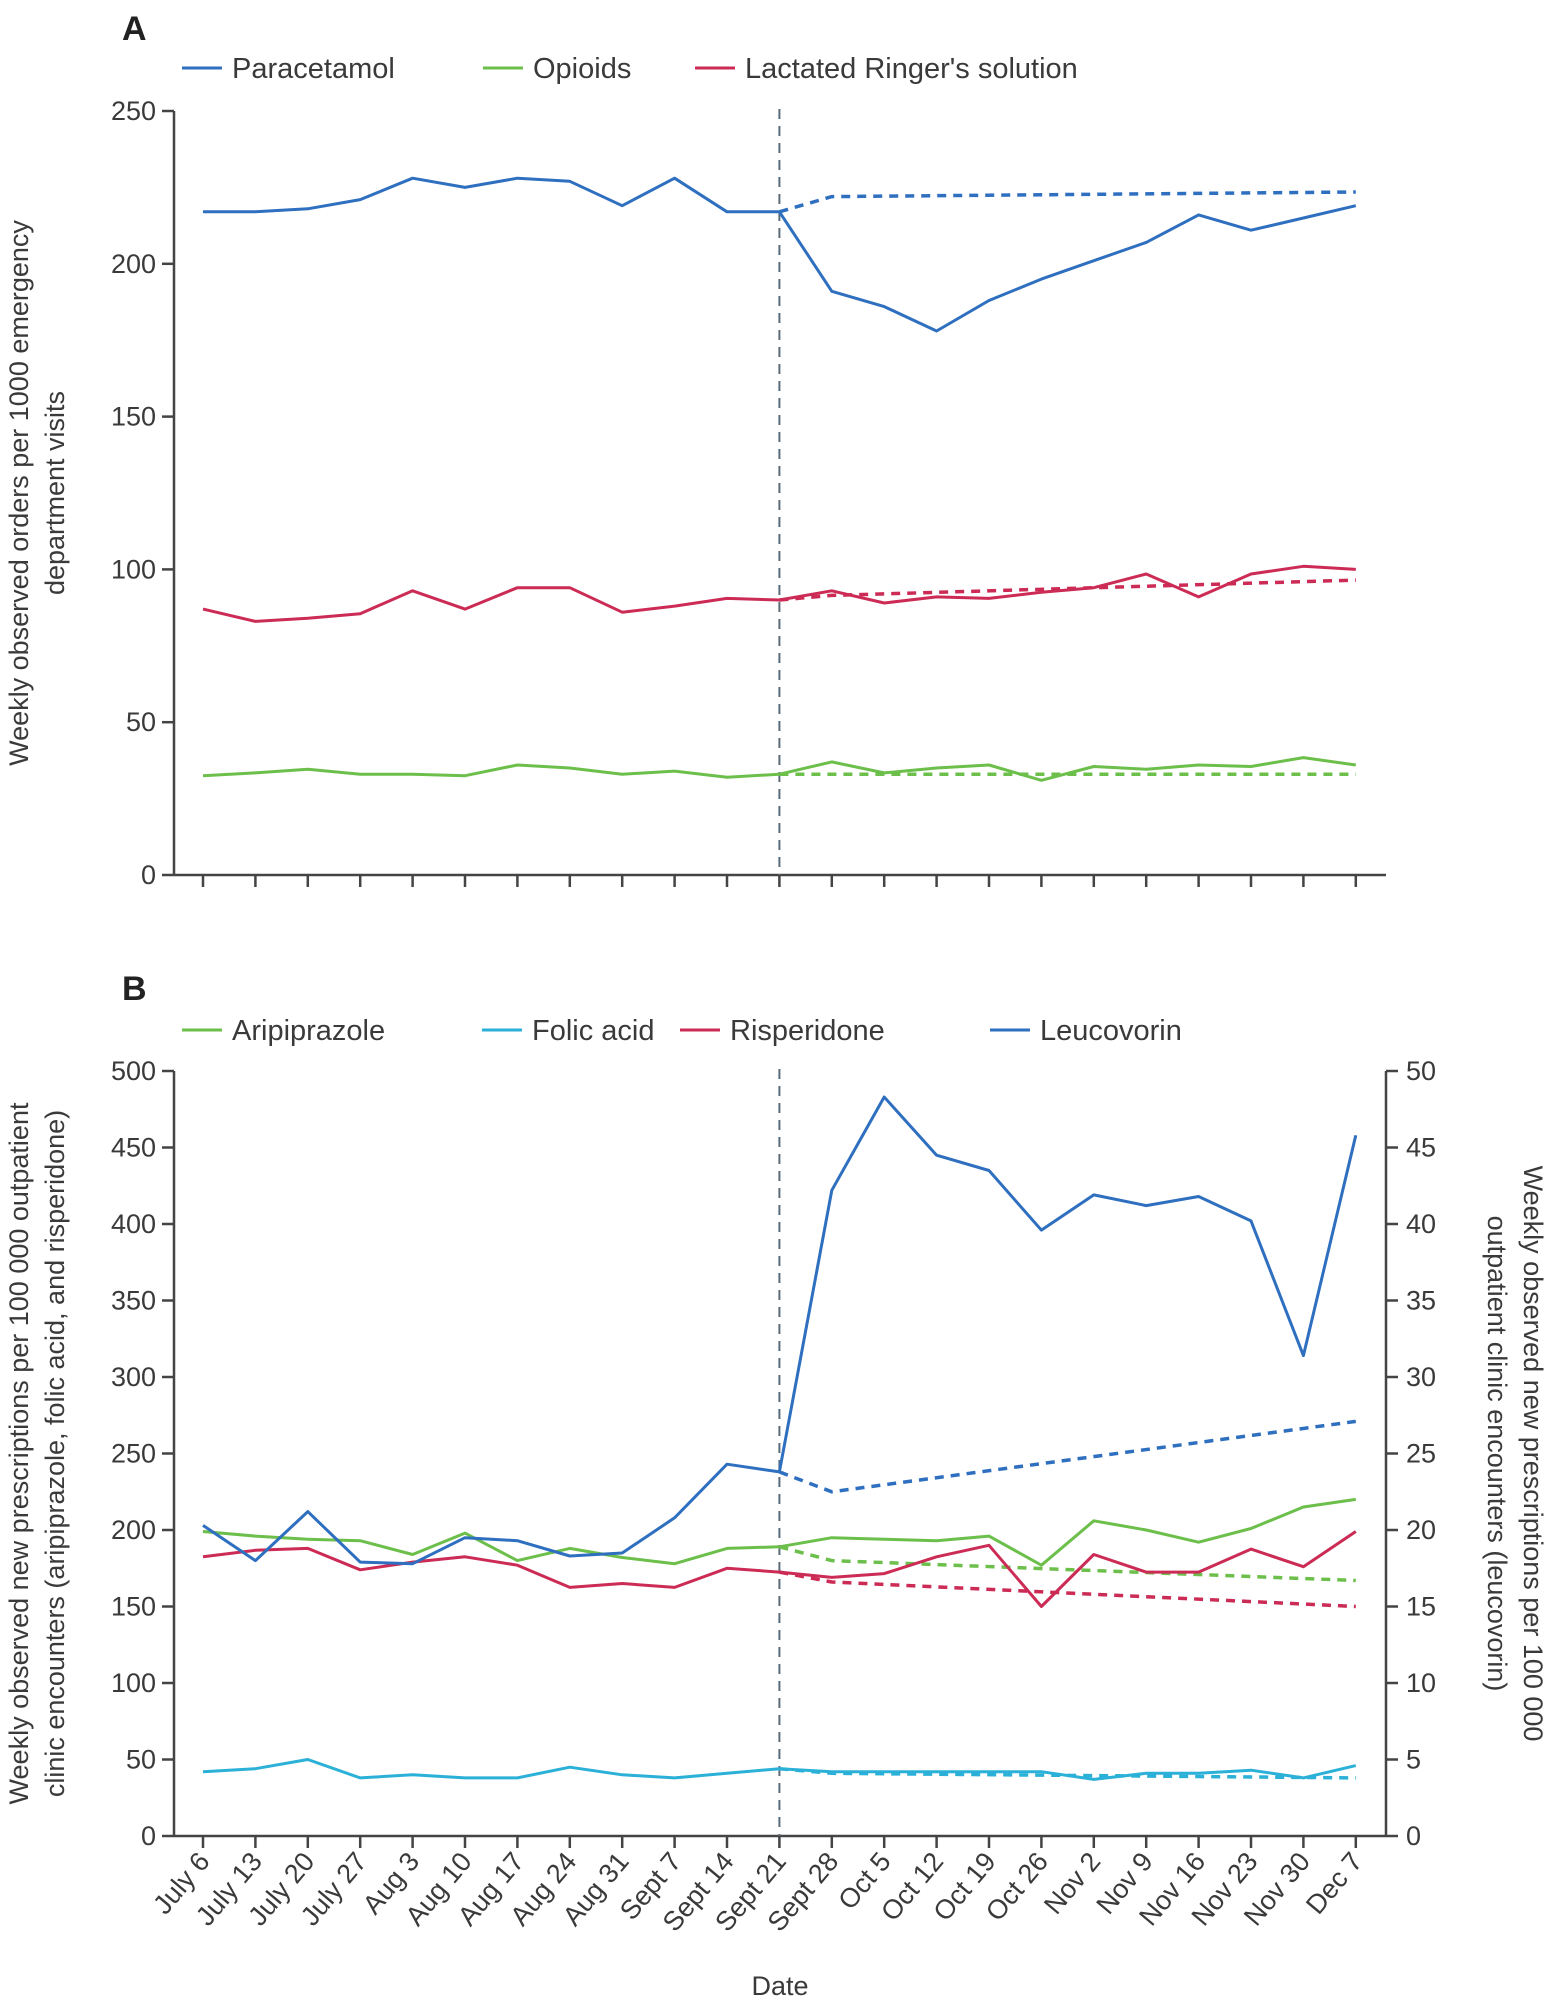  Describe the element at coordinates (779, 1985) in the screenshot. I see `x-axis-title: Date` at that location.